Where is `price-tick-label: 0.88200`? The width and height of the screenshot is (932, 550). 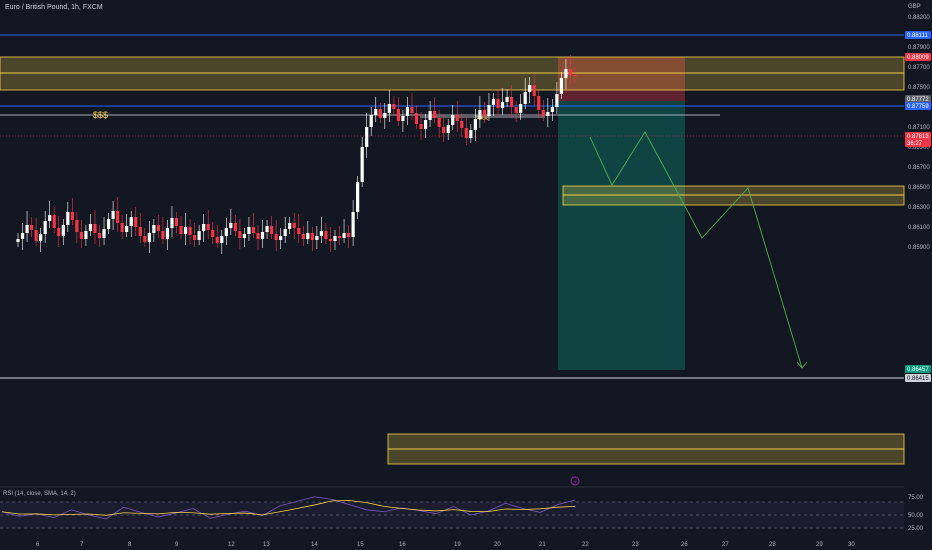 price-tick-label: 0.88200 is located at coordinates (919, 18).